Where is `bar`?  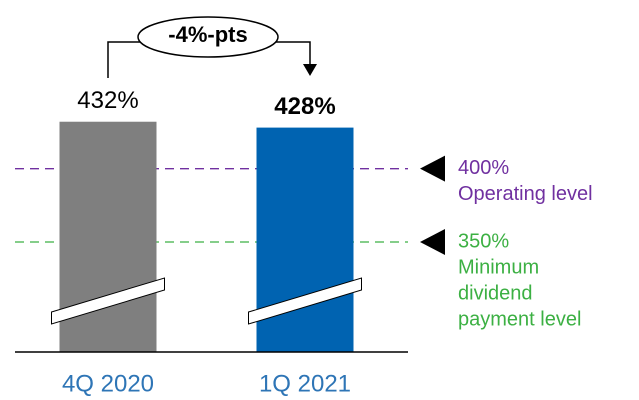
bar is located at coordinates (305, 239).